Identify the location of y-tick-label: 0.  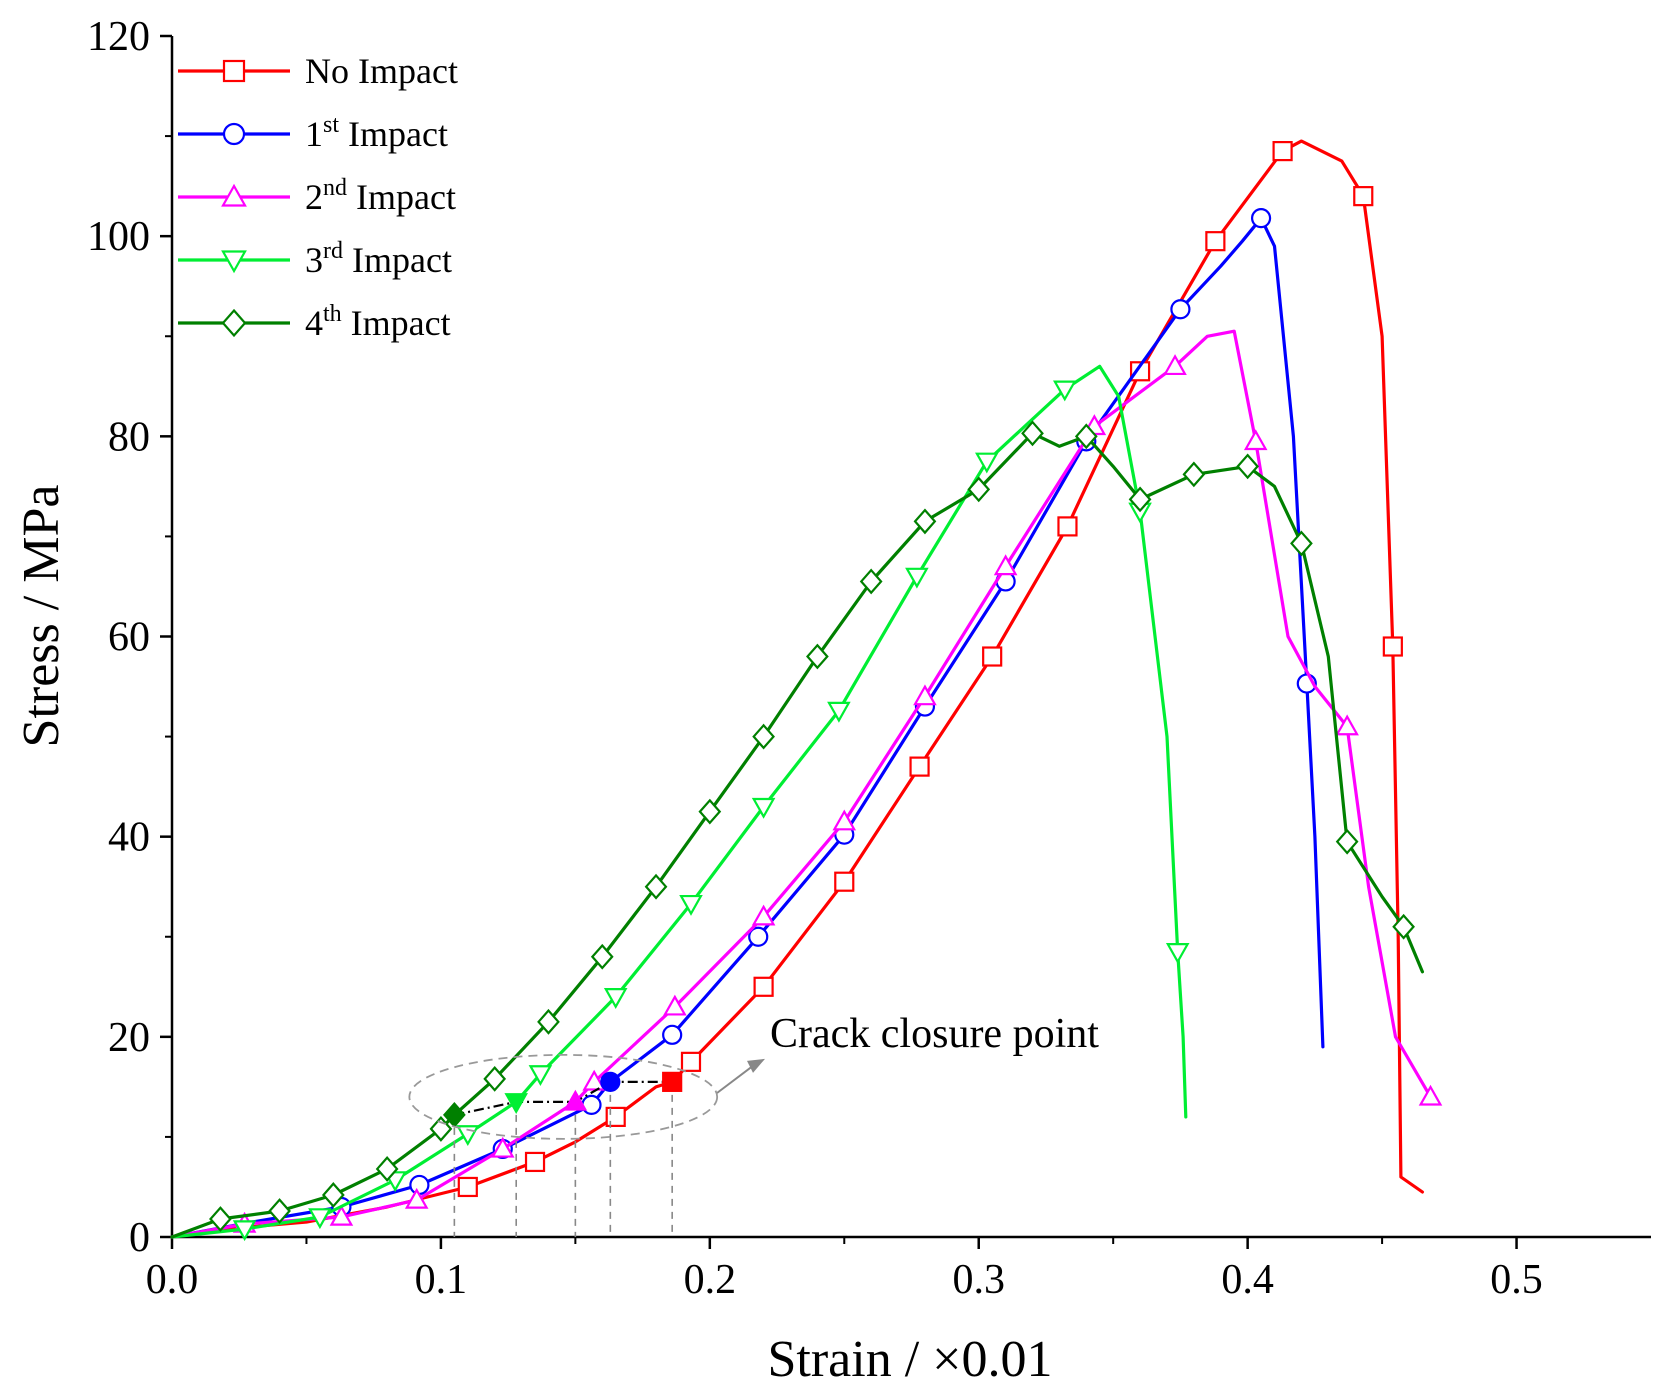
(139, 1238).